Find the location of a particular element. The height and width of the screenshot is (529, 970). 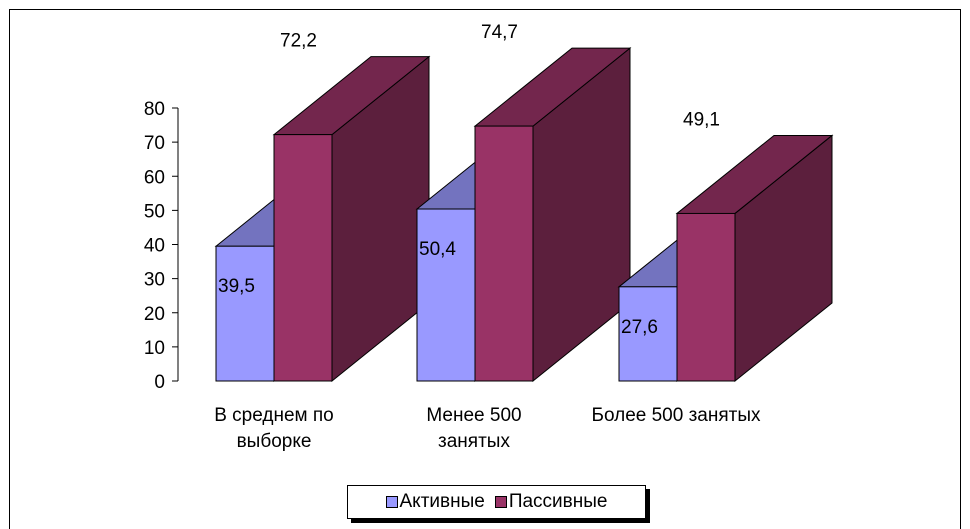

data-label-passive: 72,2 is located at coordinates (298, 41).